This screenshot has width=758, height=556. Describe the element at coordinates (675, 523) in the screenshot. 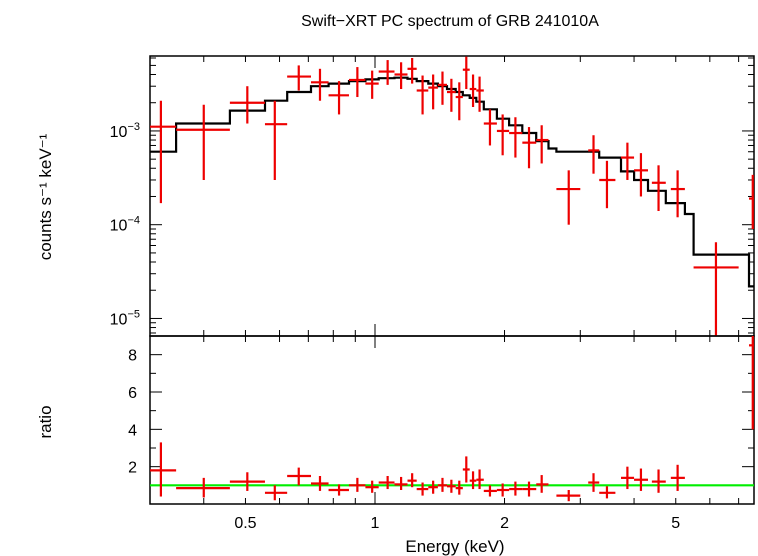

I see `x-tick-label: 5` at that location.